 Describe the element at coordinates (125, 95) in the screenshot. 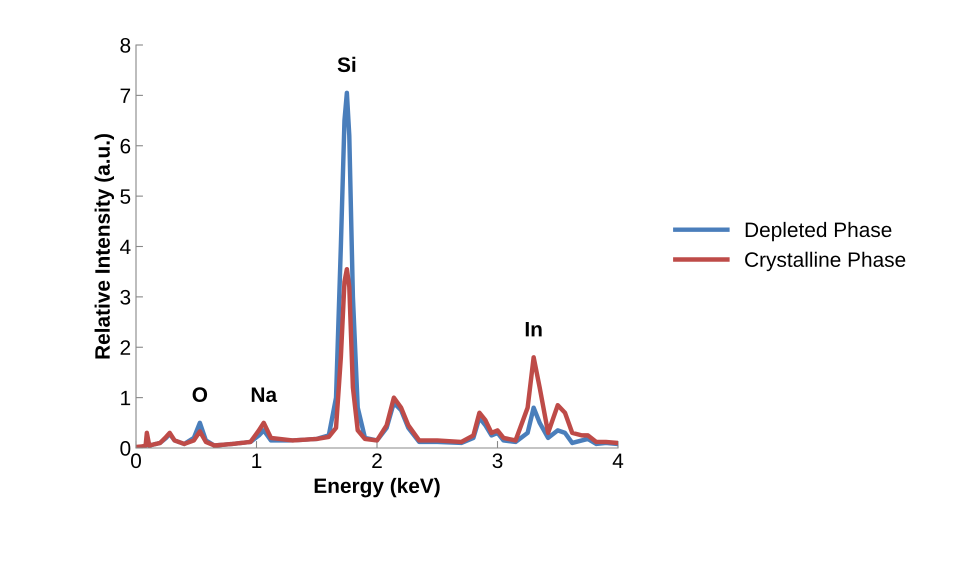

I see `y-tick-label: 7` at that location.